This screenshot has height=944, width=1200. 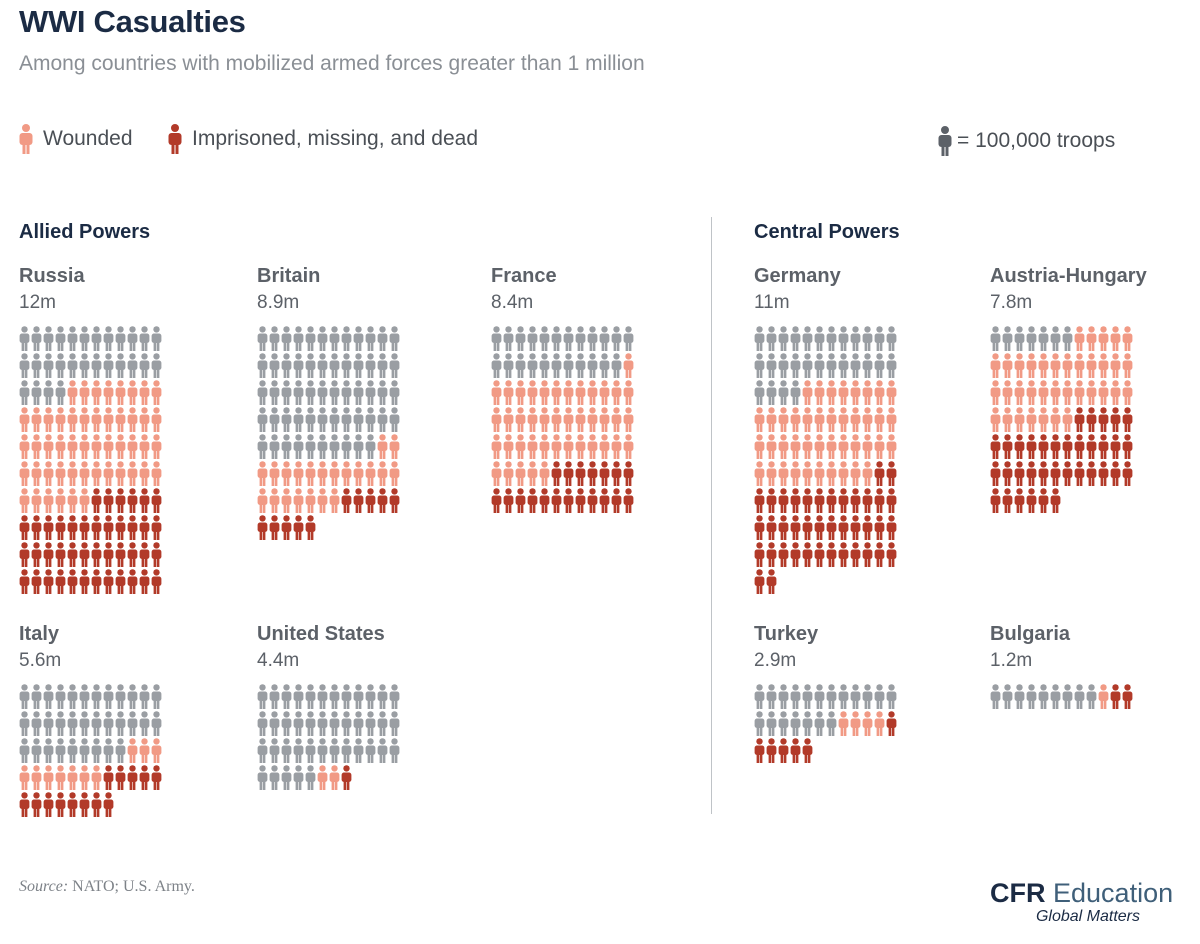 I want to click on source-note: Source: NATO; U.S. Army., so click(x=107, y=887).